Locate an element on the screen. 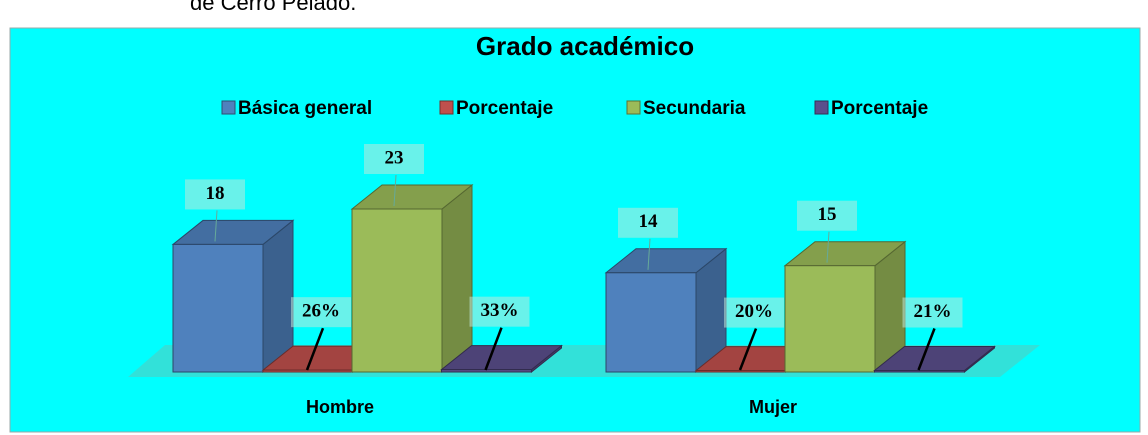 The image size is (1148, 435). data-label: 33% is located at coordinates (500, 310).